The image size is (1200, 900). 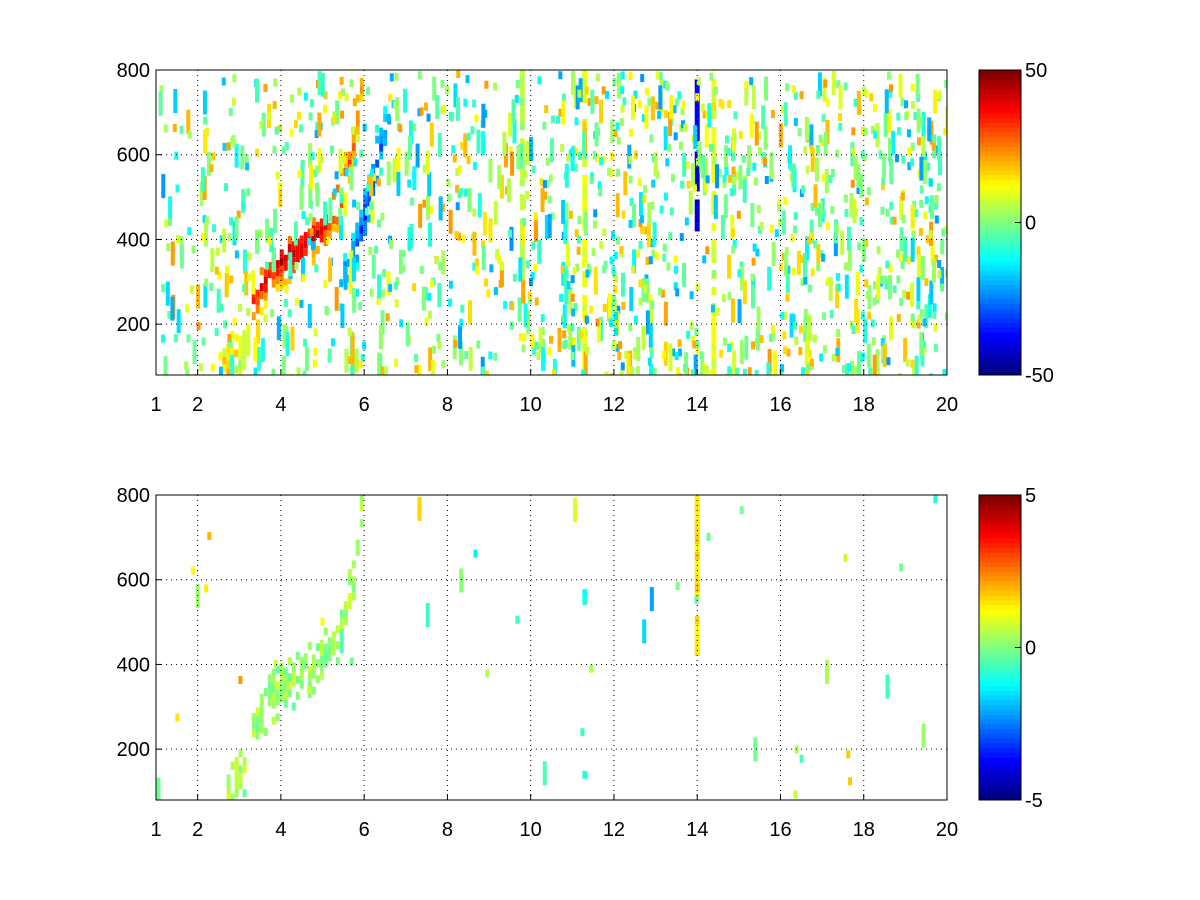 What do you see at coordinates (133, 496) in the screenshot?
I see `y-tick-label: 800` at bounding box center [133, 496].